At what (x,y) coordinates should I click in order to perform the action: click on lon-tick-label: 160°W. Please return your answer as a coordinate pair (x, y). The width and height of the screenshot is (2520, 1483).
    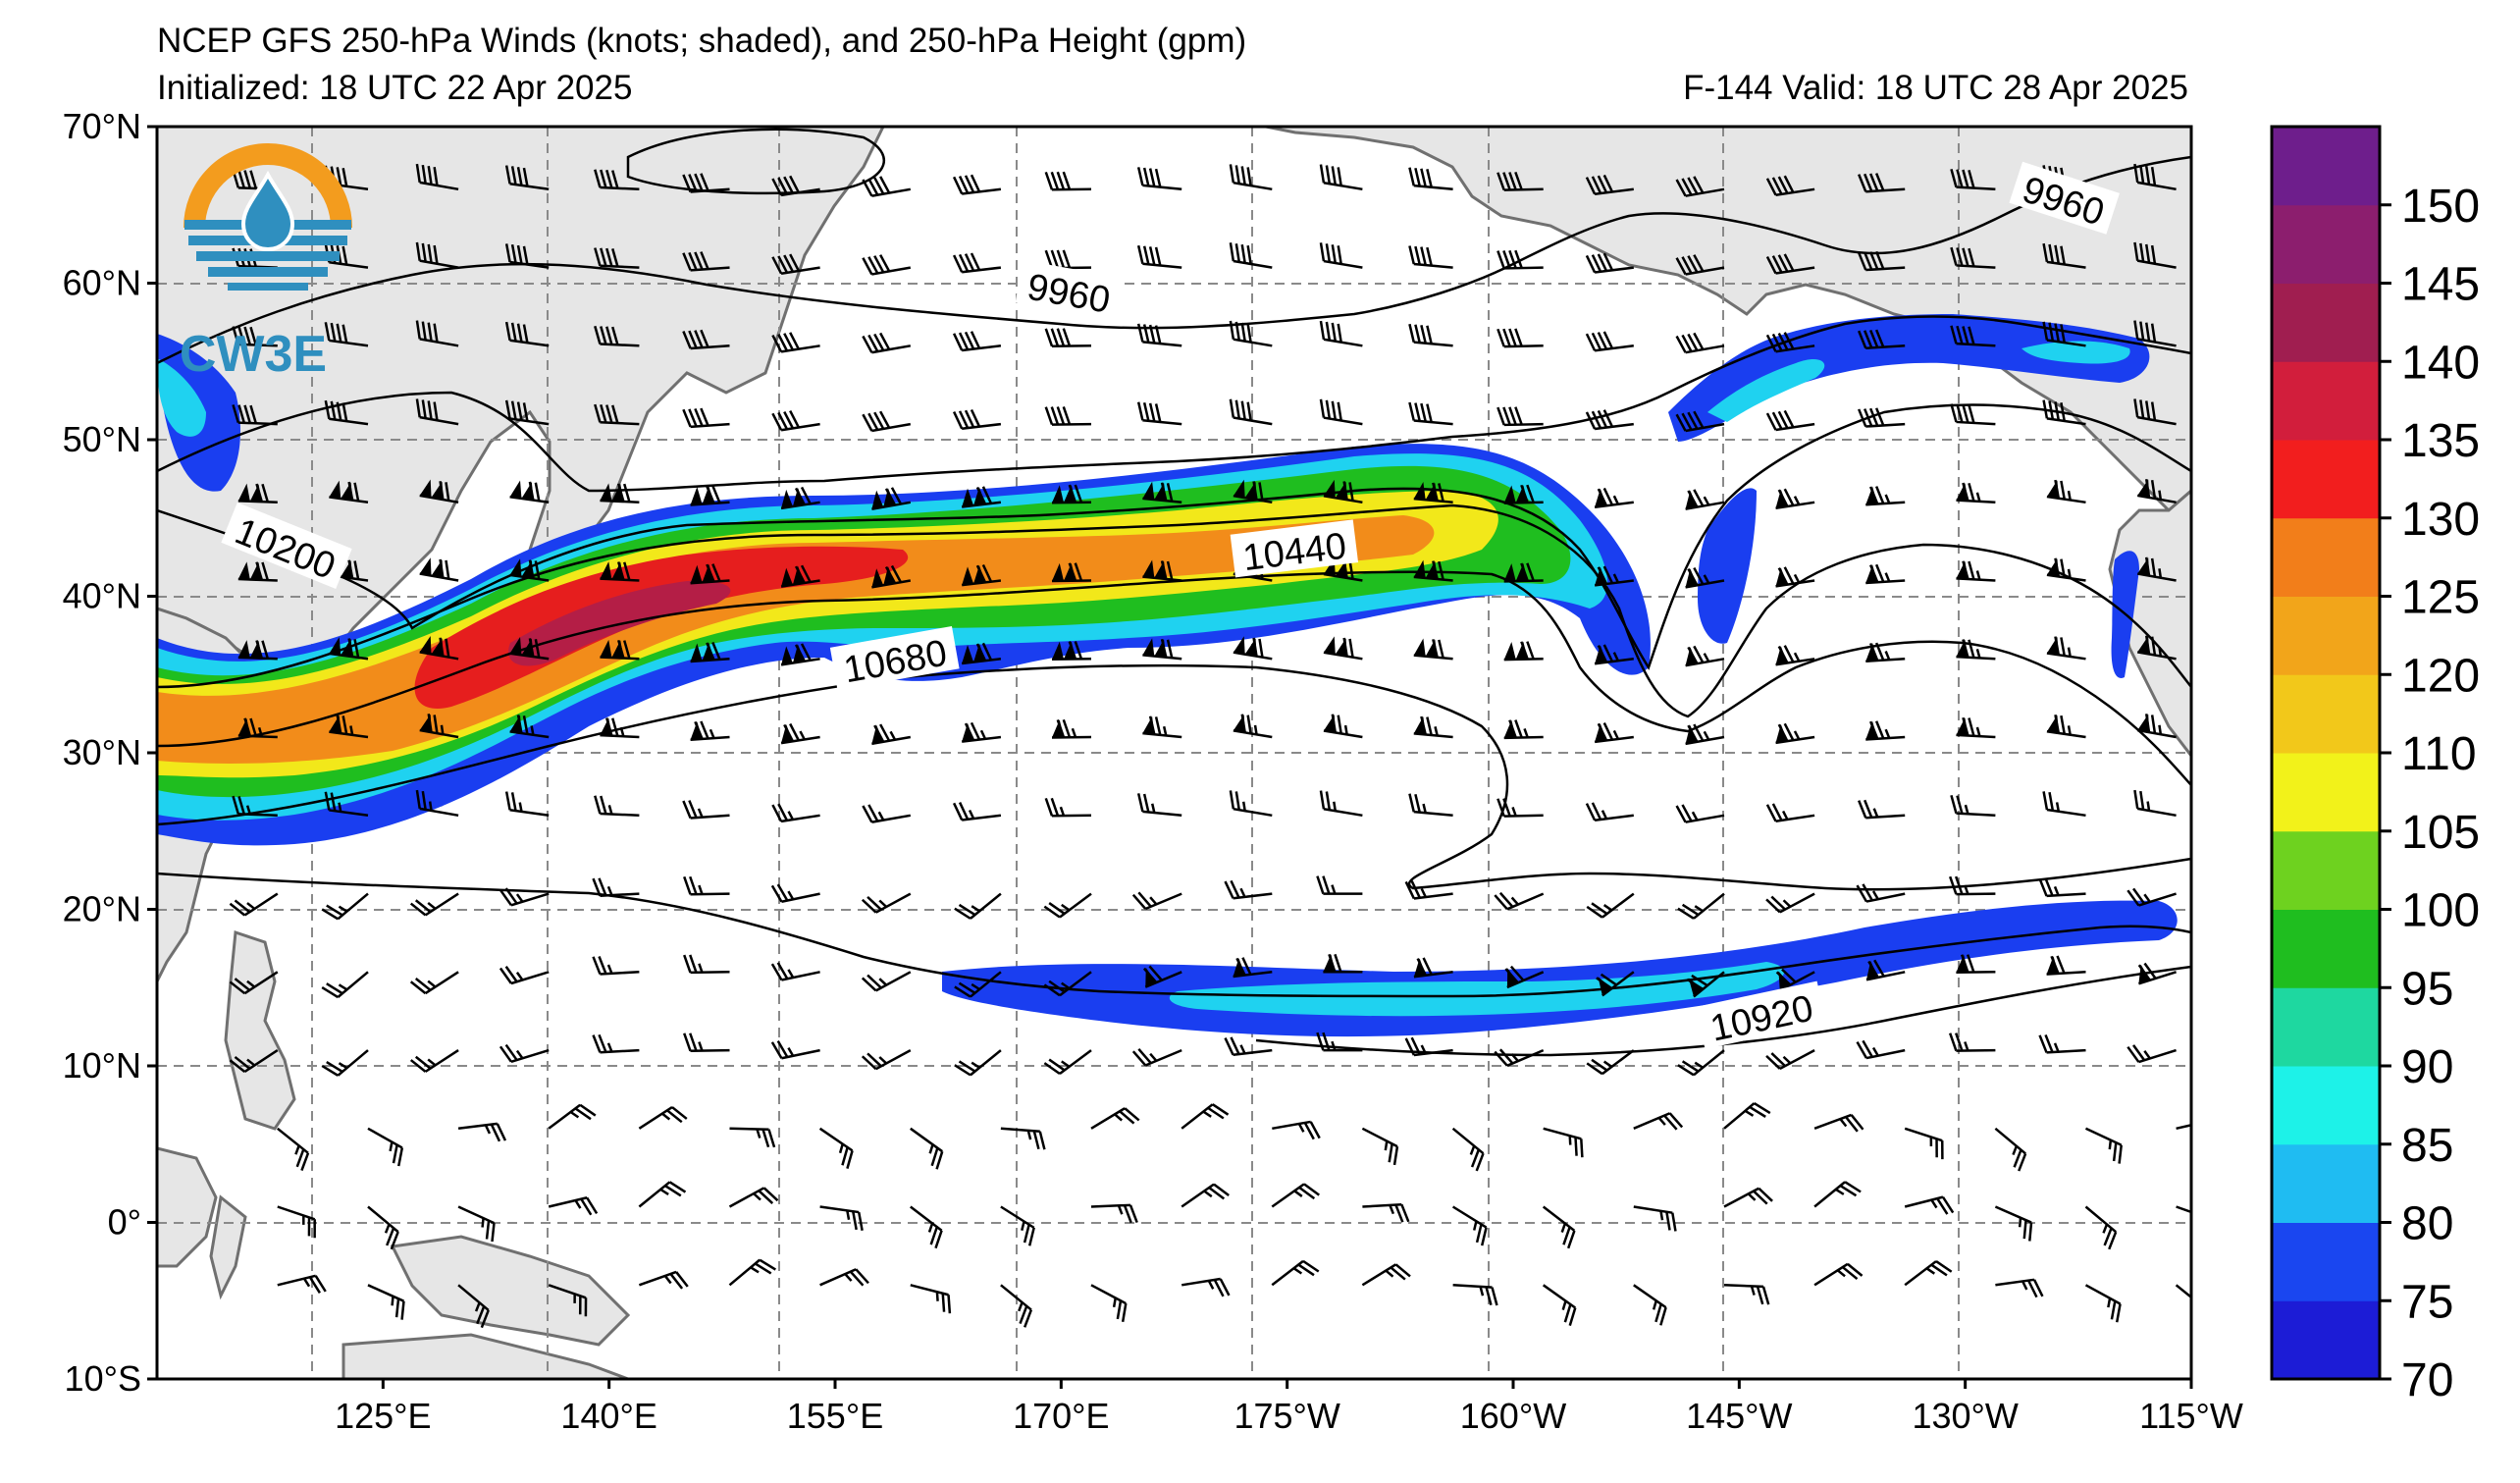
    Looking at the image, I should click on (1513, 1416).